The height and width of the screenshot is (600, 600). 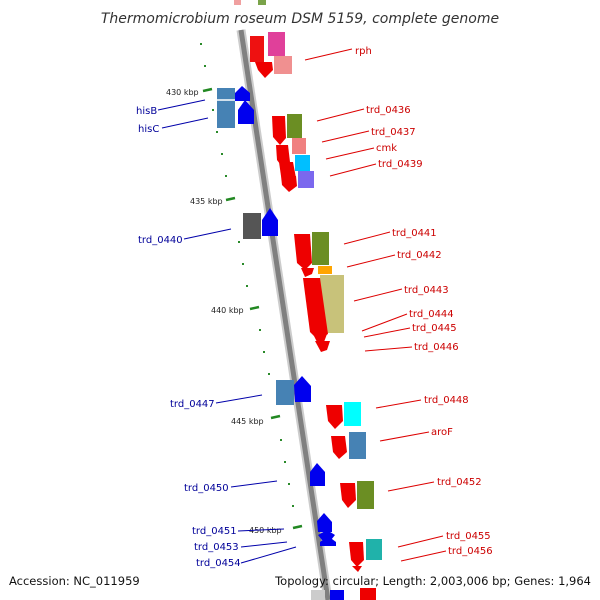 I want to click on gene-his-cluster, so click(x=235, y=107).